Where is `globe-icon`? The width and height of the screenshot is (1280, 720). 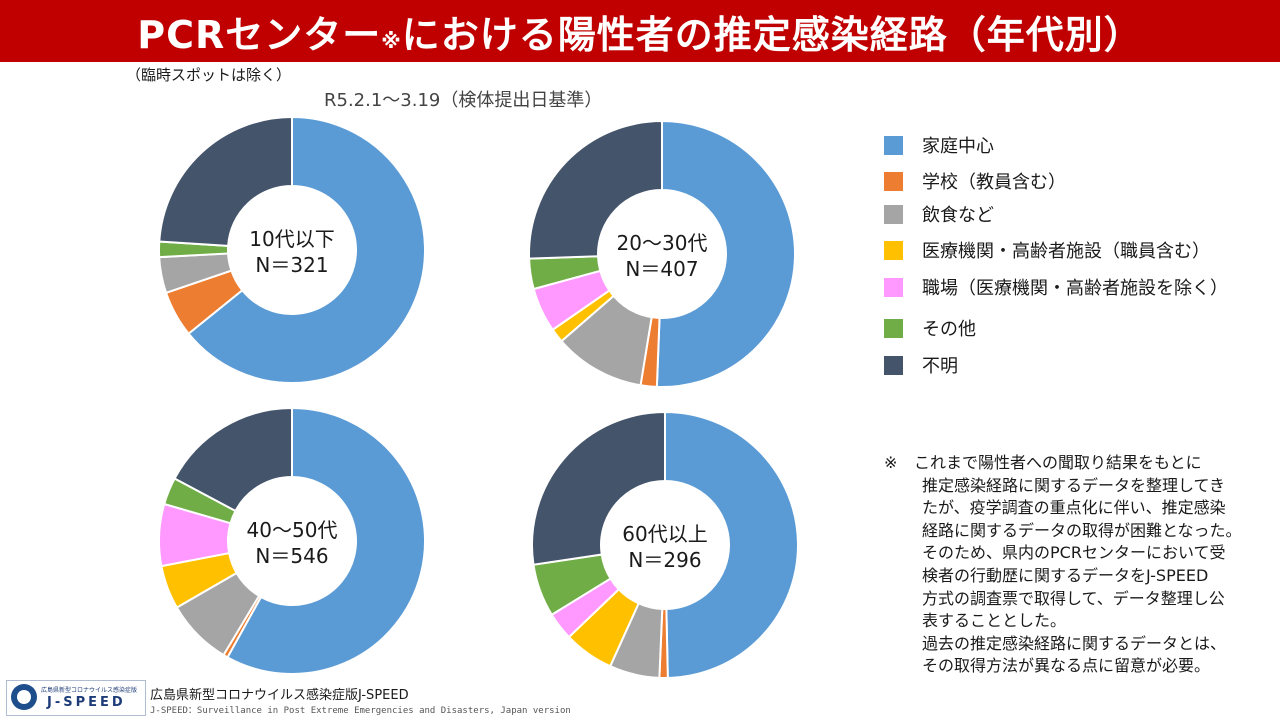 globe-icon is located at coordinates (24, 697).